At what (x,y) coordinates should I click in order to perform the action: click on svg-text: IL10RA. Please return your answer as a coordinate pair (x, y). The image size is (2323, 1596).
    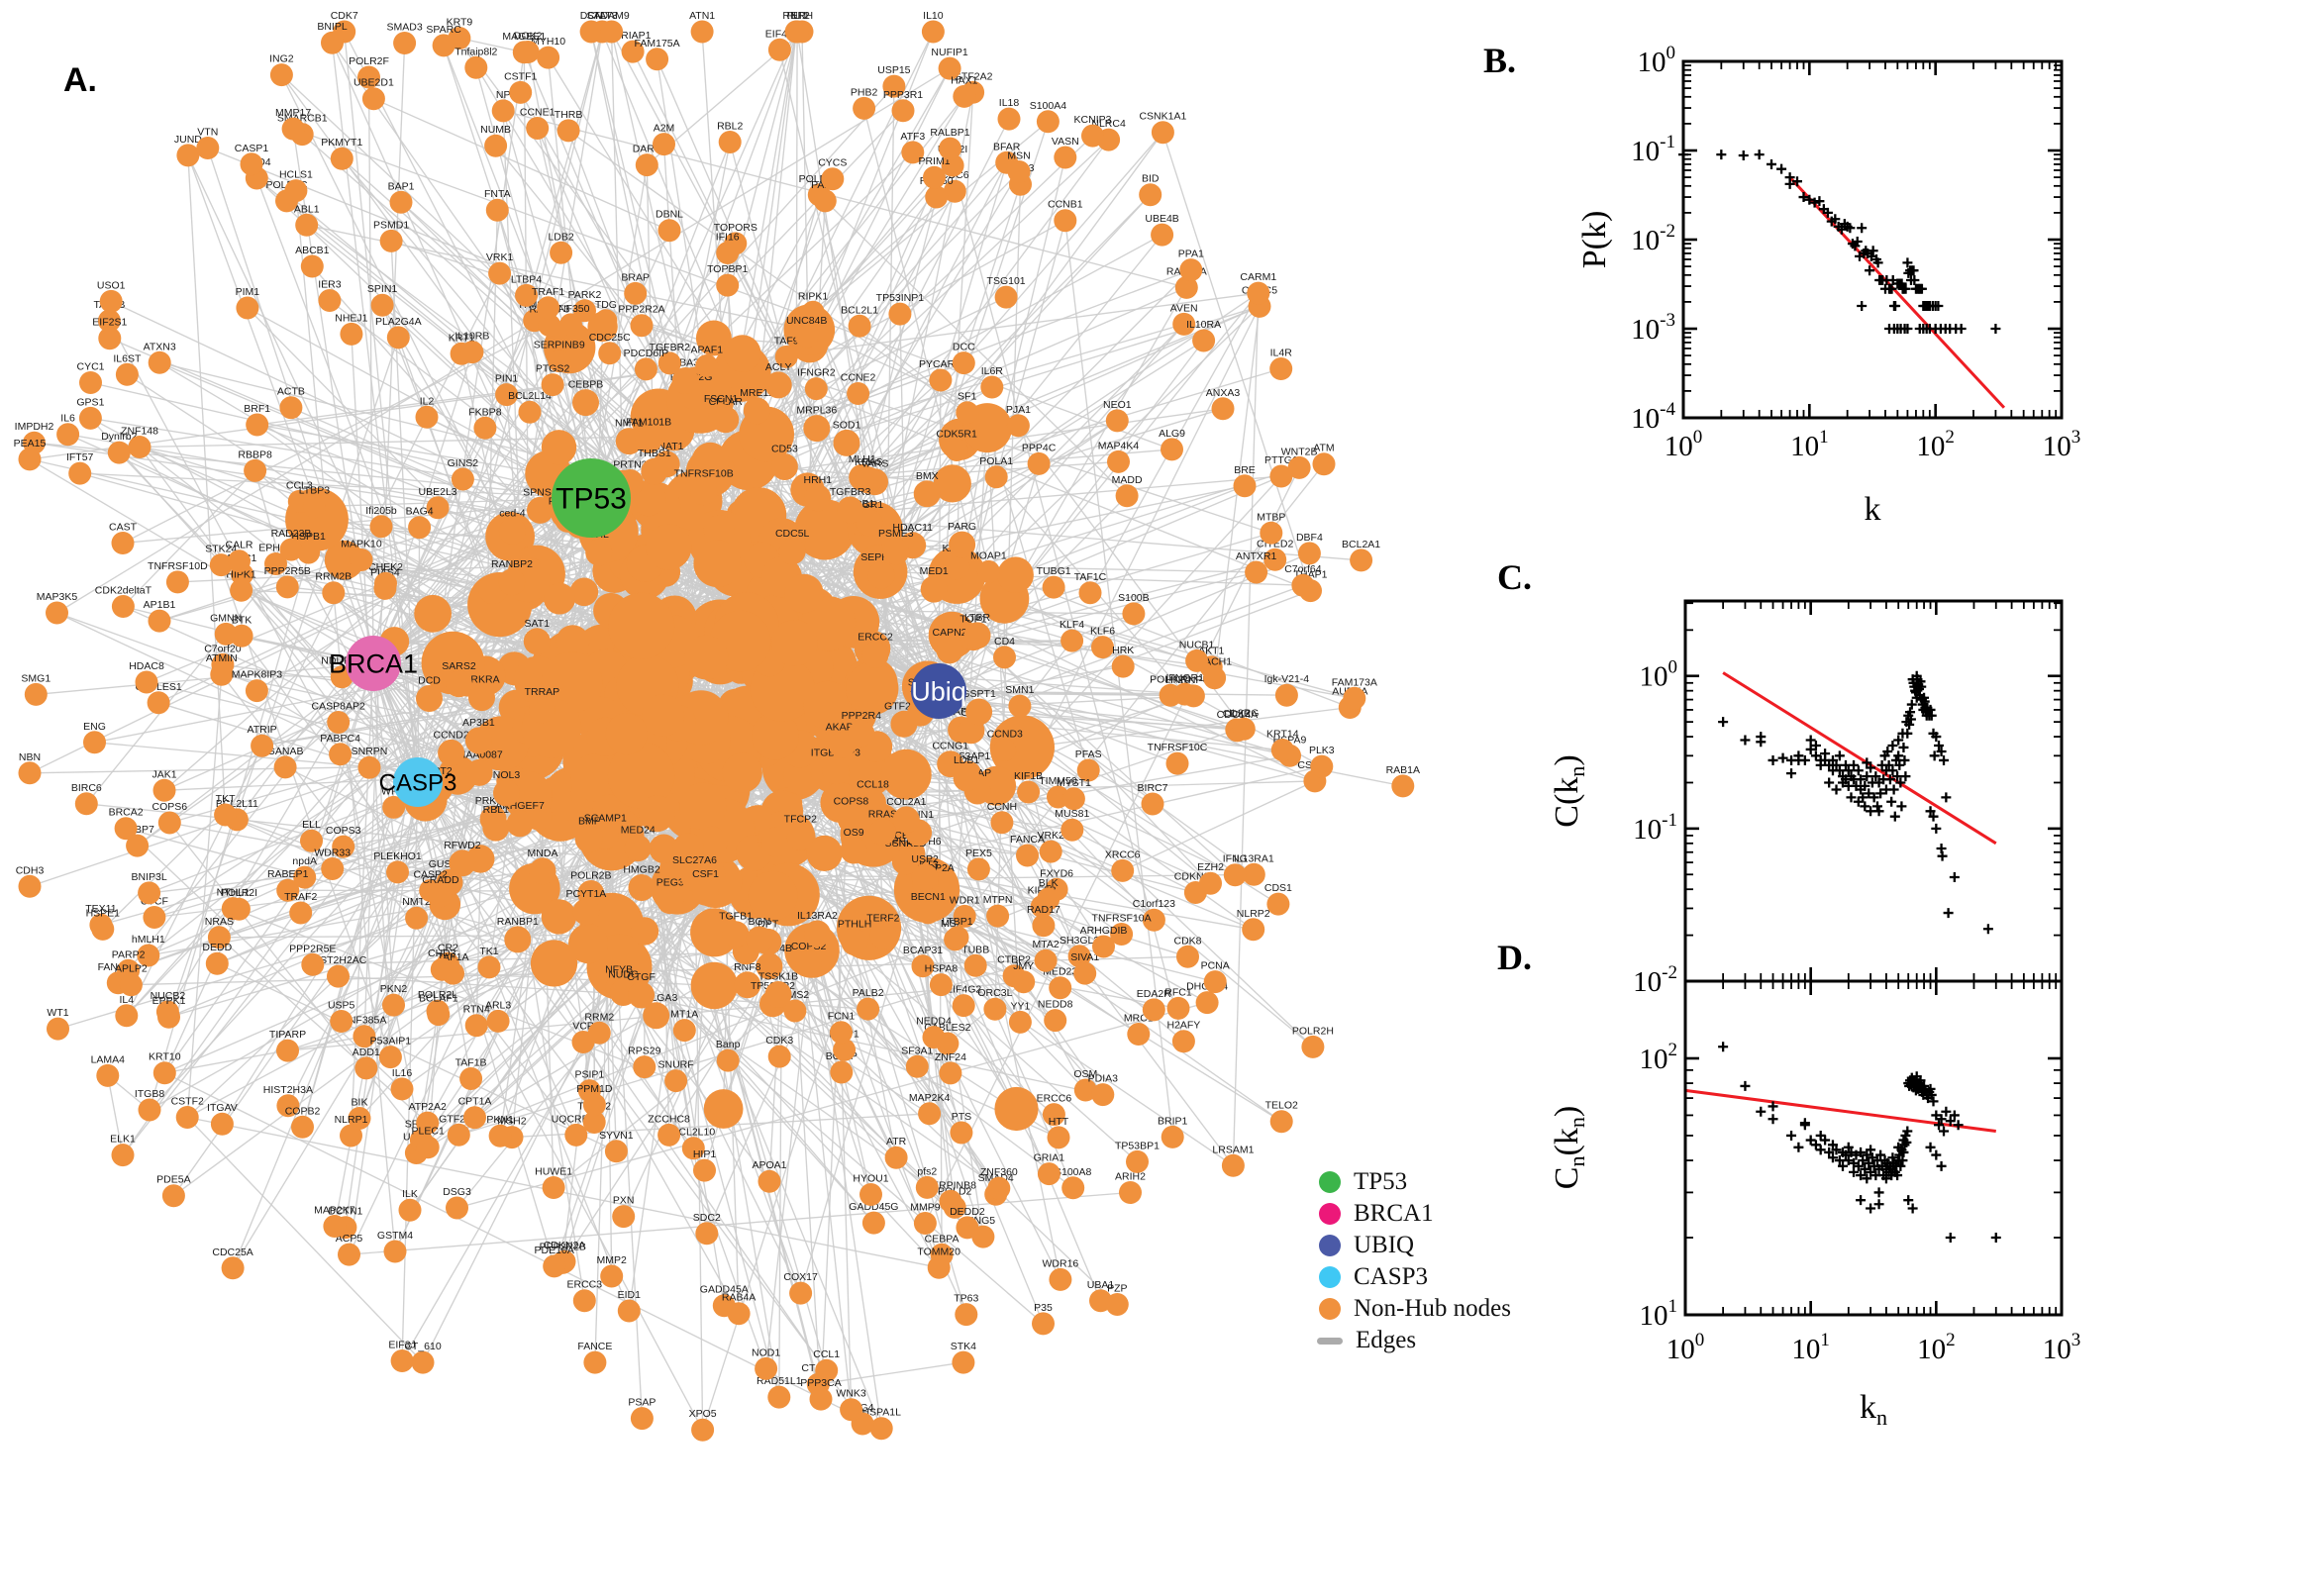
    Looking at the image, I should click on (1203, 325).